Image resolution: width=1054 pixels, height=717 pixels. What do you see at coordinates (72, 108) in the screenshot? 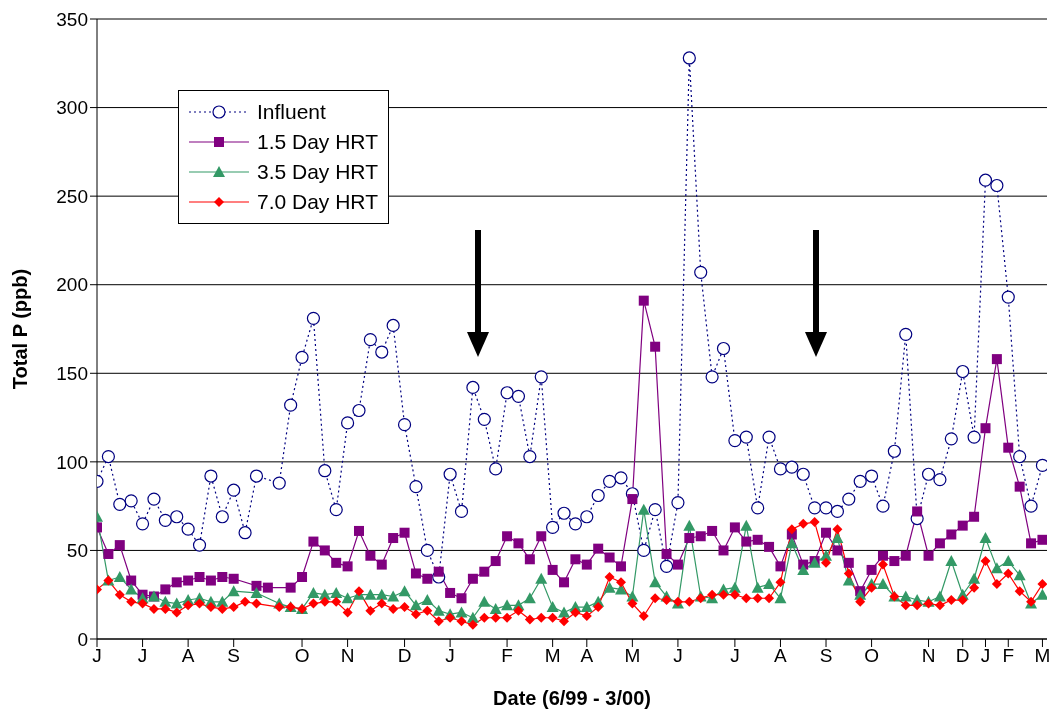
I see `y-tick-label: 300` at bounding box center [72, 108].